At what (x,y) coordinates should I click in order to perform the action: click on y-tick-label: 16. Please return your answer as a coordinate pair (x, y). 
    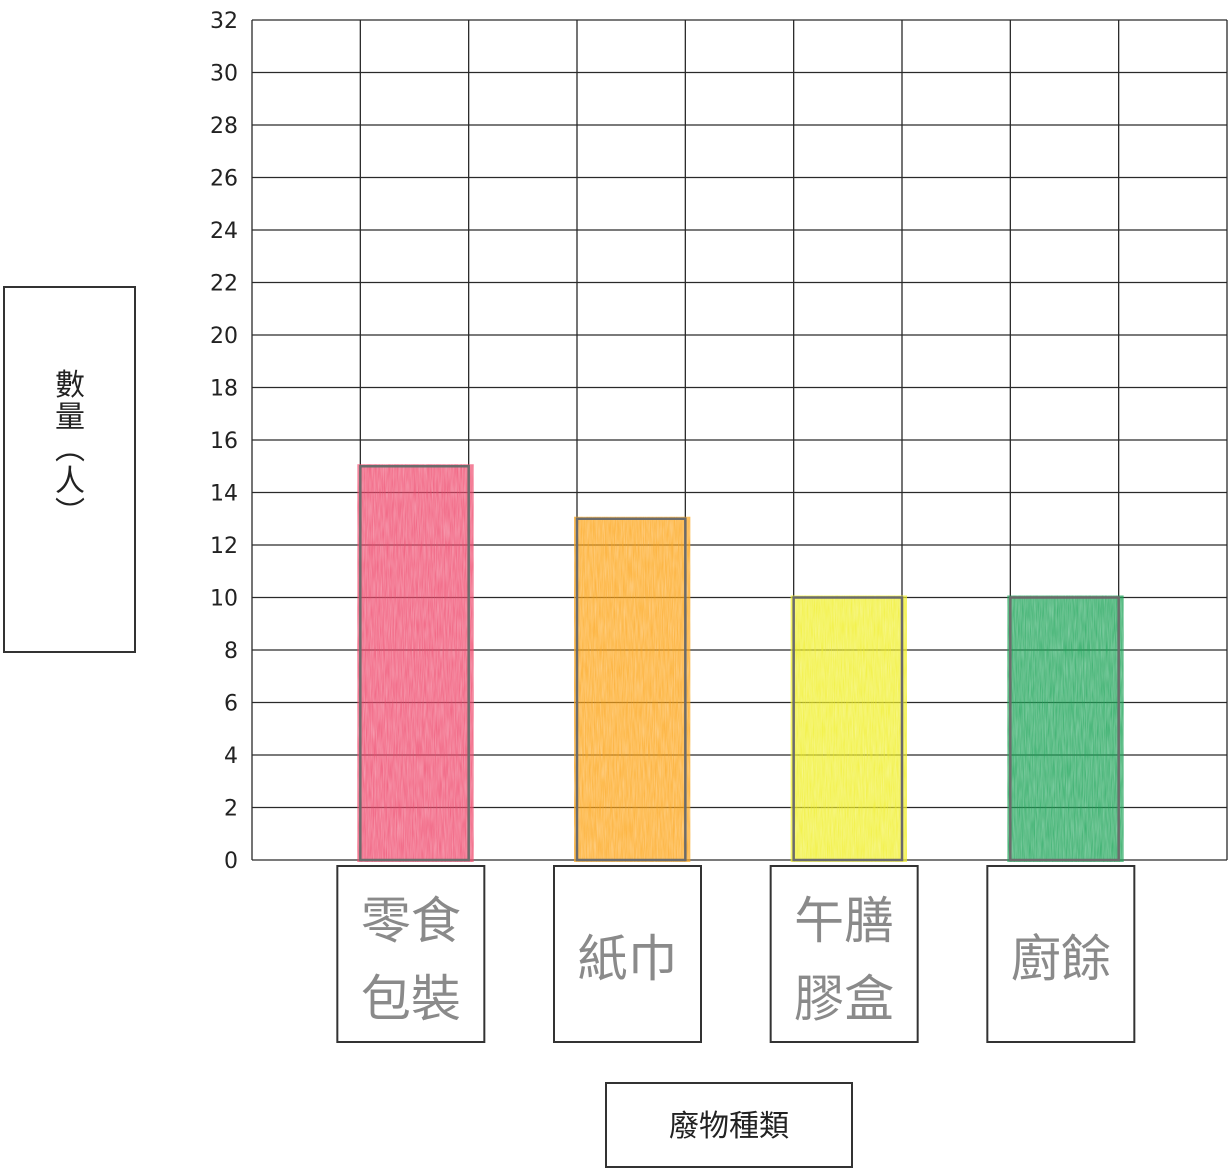
    Looking at the image, I should click on (224, 441).